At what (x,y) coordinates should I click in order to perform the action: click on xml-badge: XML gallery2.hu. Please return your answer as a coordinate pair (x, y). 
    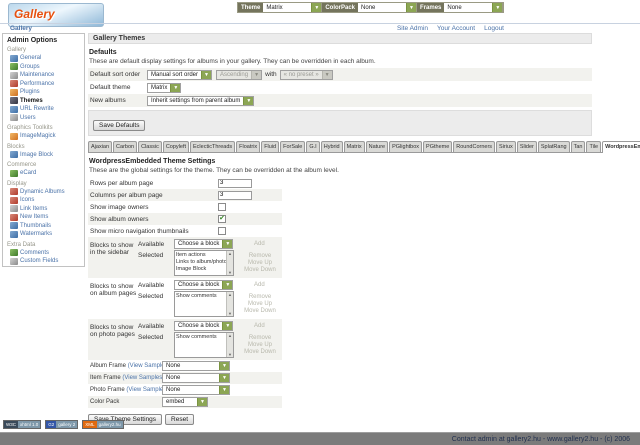
    Looking at the image, I should click on (103, 424).